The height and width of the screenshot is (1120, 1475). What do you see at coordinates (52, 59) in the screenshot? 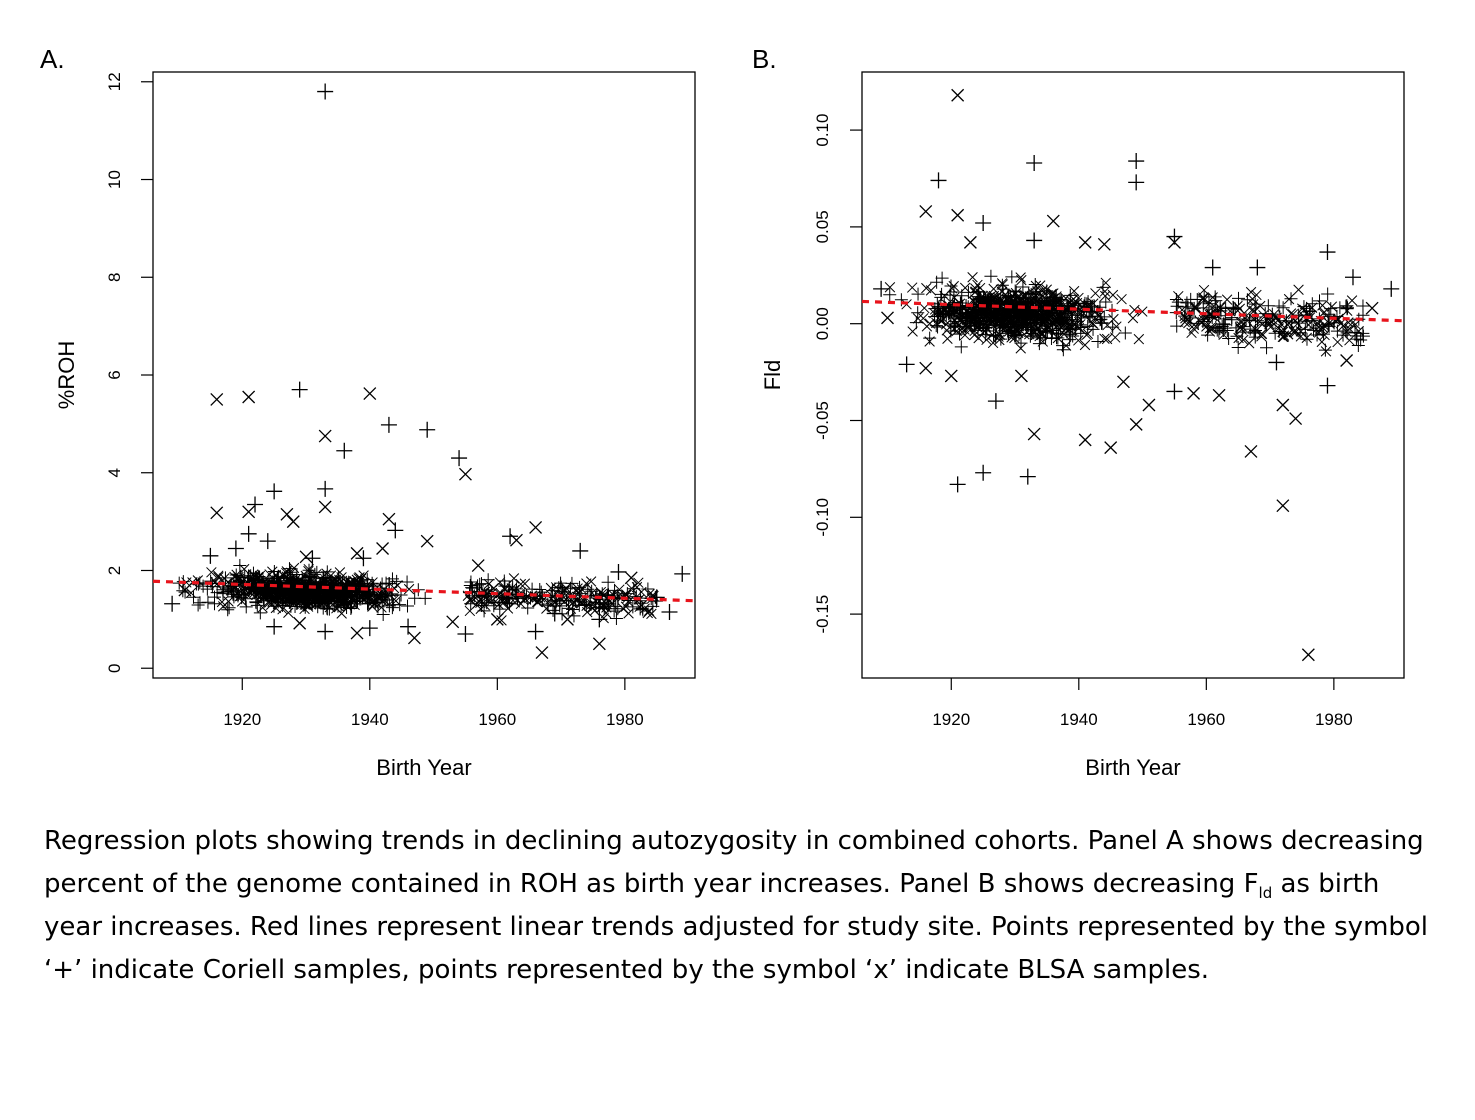
I see `panel-a-label: A.` at bounding box center [52, 59].